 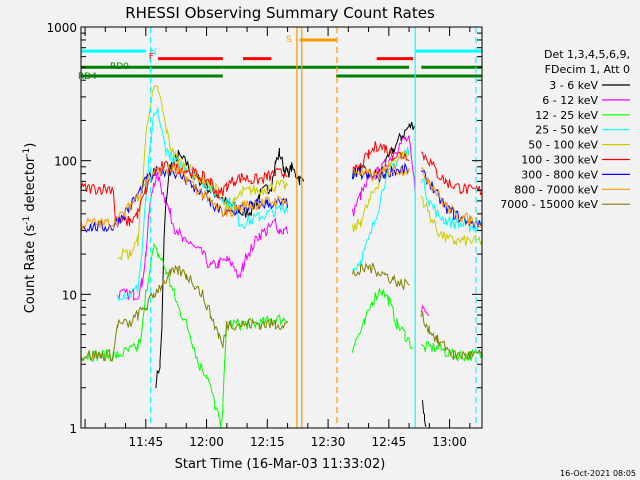 I want to click on y-tick-label-0: 1, so click(x=73, y=429).